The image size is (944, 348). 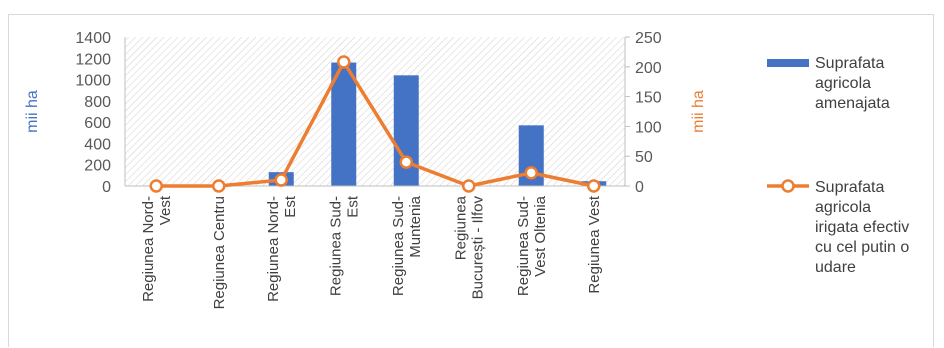 What do you see at coordinates (93, 81) in the screenshot?
I see `left-tick-label: 1000` at bounding box center [93, 81].